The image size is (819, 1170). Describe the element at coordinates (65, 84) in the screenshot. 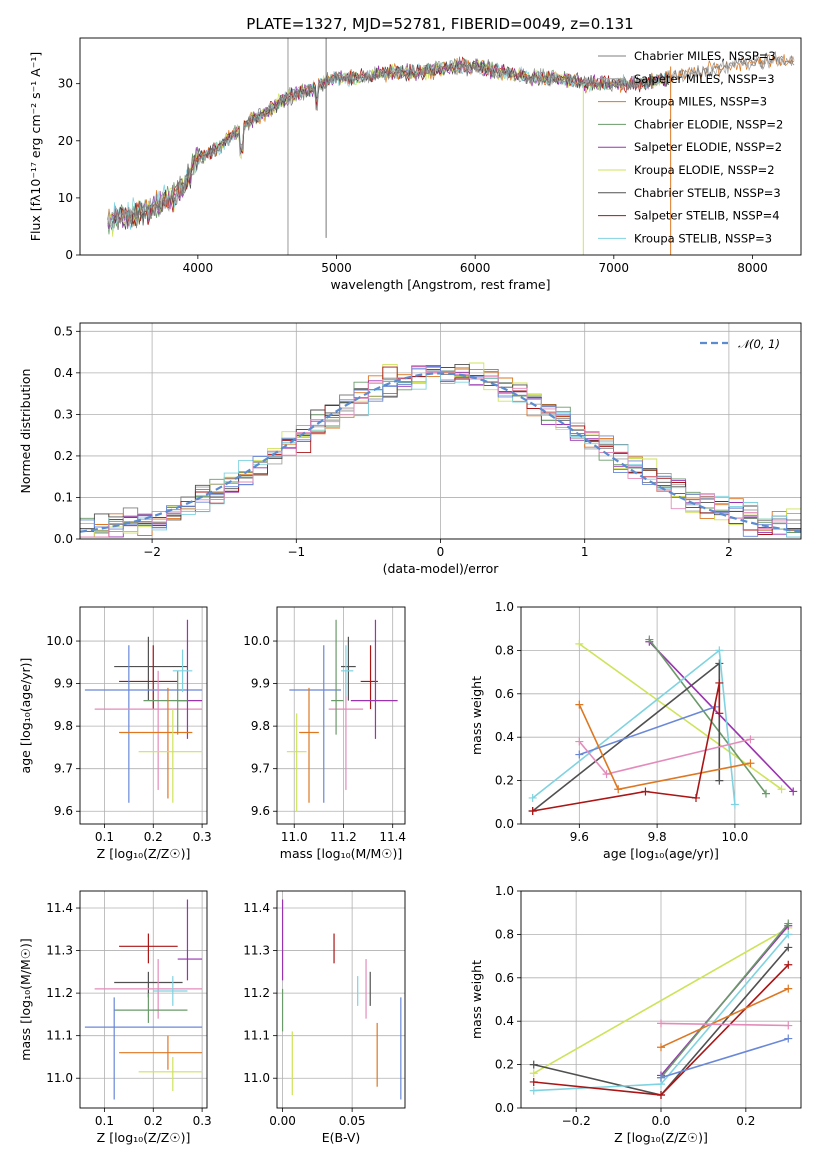

I see `y-tick-label: 30` at that location.